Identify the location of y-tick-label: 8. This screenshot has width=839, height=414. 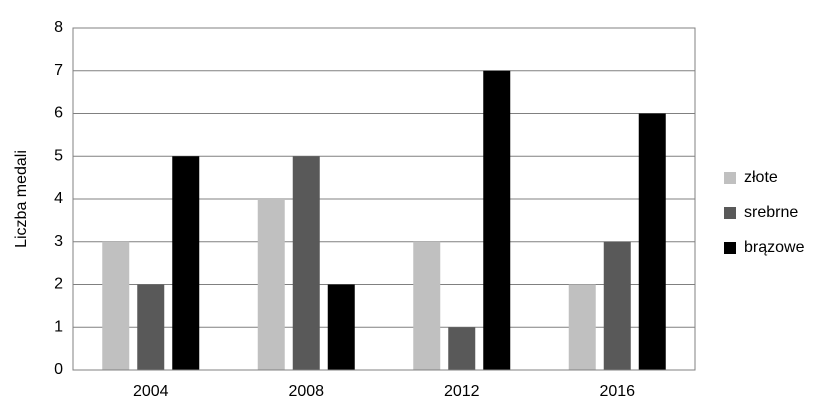
(58, 27).